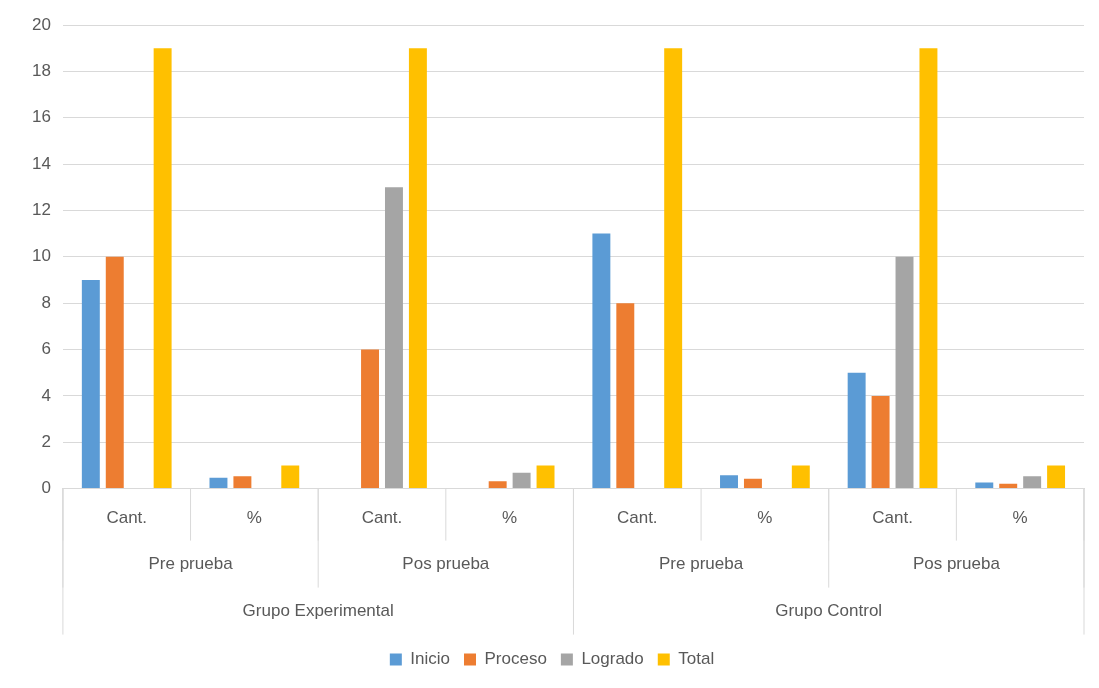  What do you see at coordinates (41, 24) in the screenshot?
I see `y-tick-label: 20` at bounding box center [41, 24].